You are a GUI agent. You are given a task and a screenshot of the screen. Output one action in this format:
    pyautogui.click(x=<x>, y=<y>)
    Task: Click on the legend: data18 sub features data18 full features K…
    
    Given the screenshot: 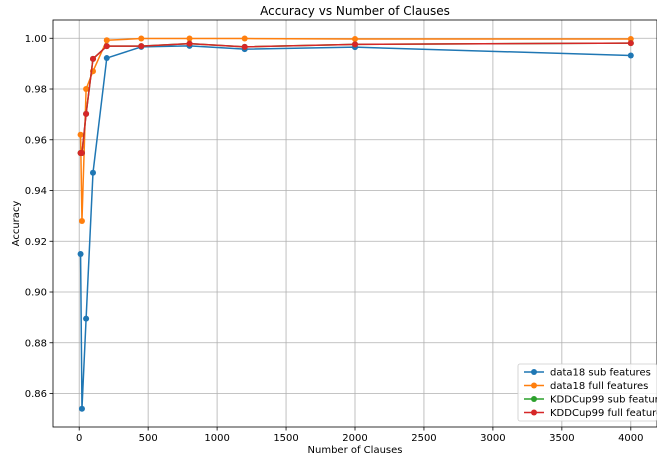 What is the action you would take?
    pyautogui.click(x=587, y=392)
    